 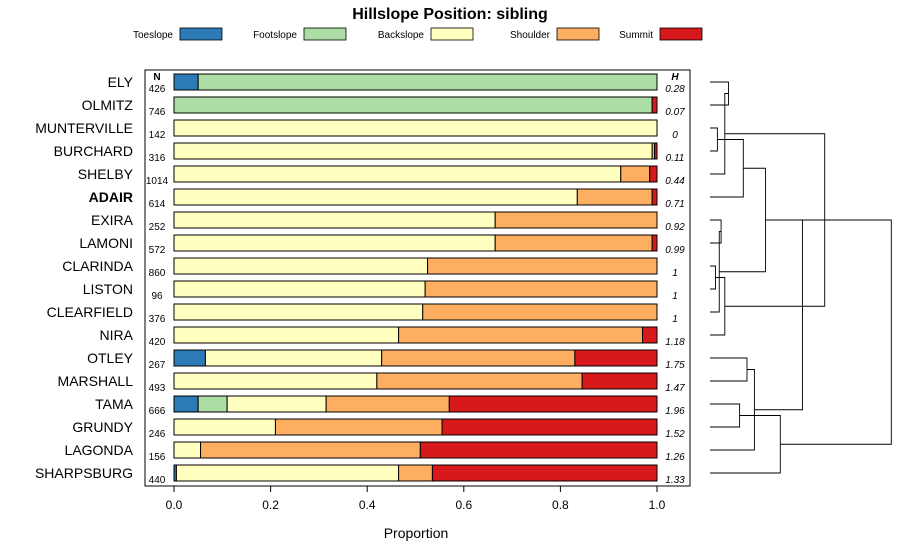 What do you see at coordinates (681, 34) in the screenshot?
I see `legend-swatch-summit` at bounding box center [681, 34].